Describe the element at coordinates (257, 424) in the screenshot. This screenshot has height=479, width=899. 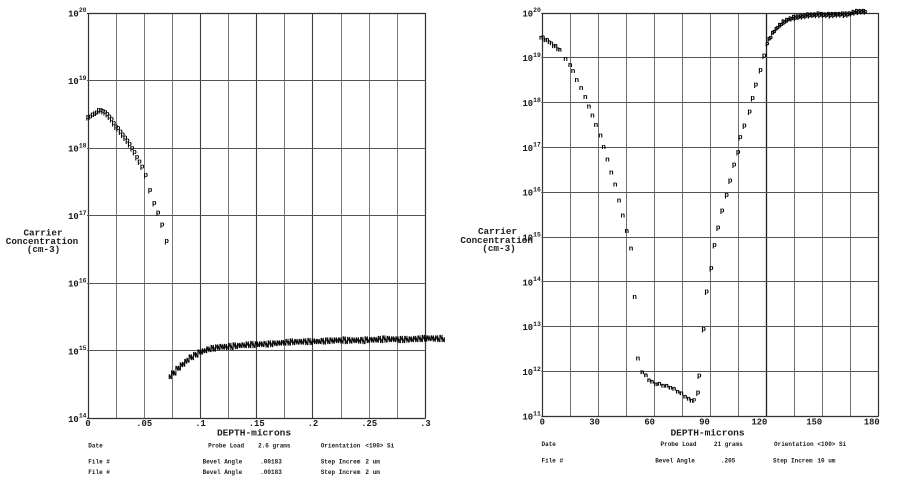
I see `svg-text: .15` at that location.